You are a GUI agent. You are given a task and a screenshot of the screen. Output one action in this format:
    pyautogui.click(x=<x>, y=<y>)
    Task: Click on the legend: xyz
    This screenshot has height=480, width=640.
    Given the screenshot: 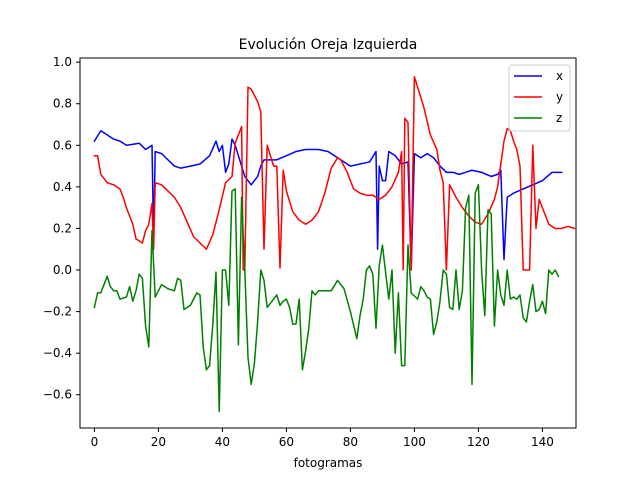 What is the action you would take?
    pyautogui.click(x=539, y=98)
    